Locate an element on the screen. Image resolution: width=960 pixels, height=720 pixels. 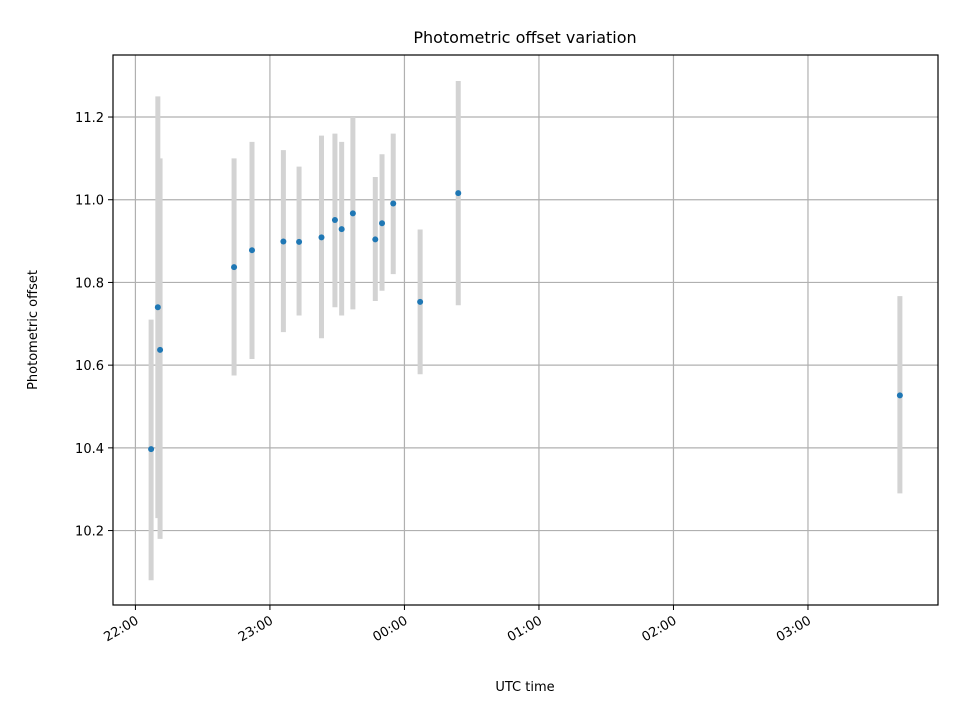
x-tick-label: 03:00 is located at coordinates (794, 629).